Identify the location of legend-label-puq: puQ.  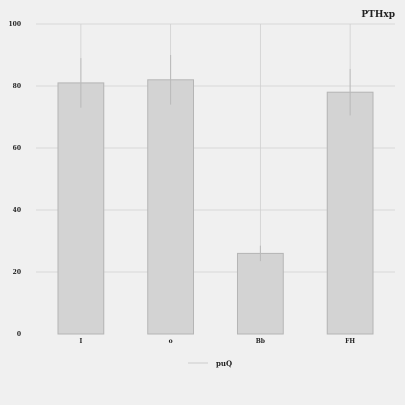
(224, 363).